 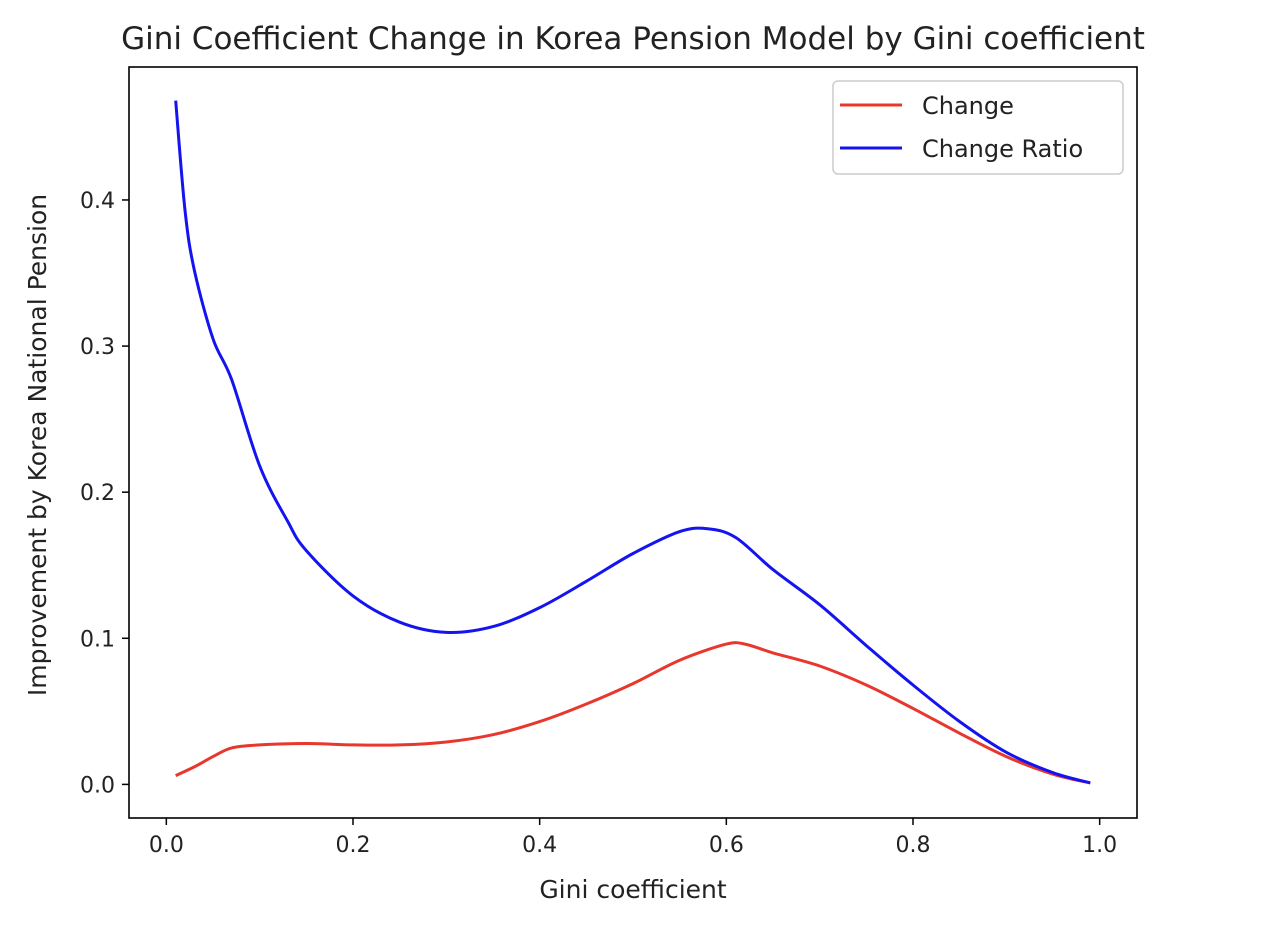 What do you see at coordinates (166, 845) in the screenshot?
I see `x-tick-label: 0.0` at bounding box center [166, 845].